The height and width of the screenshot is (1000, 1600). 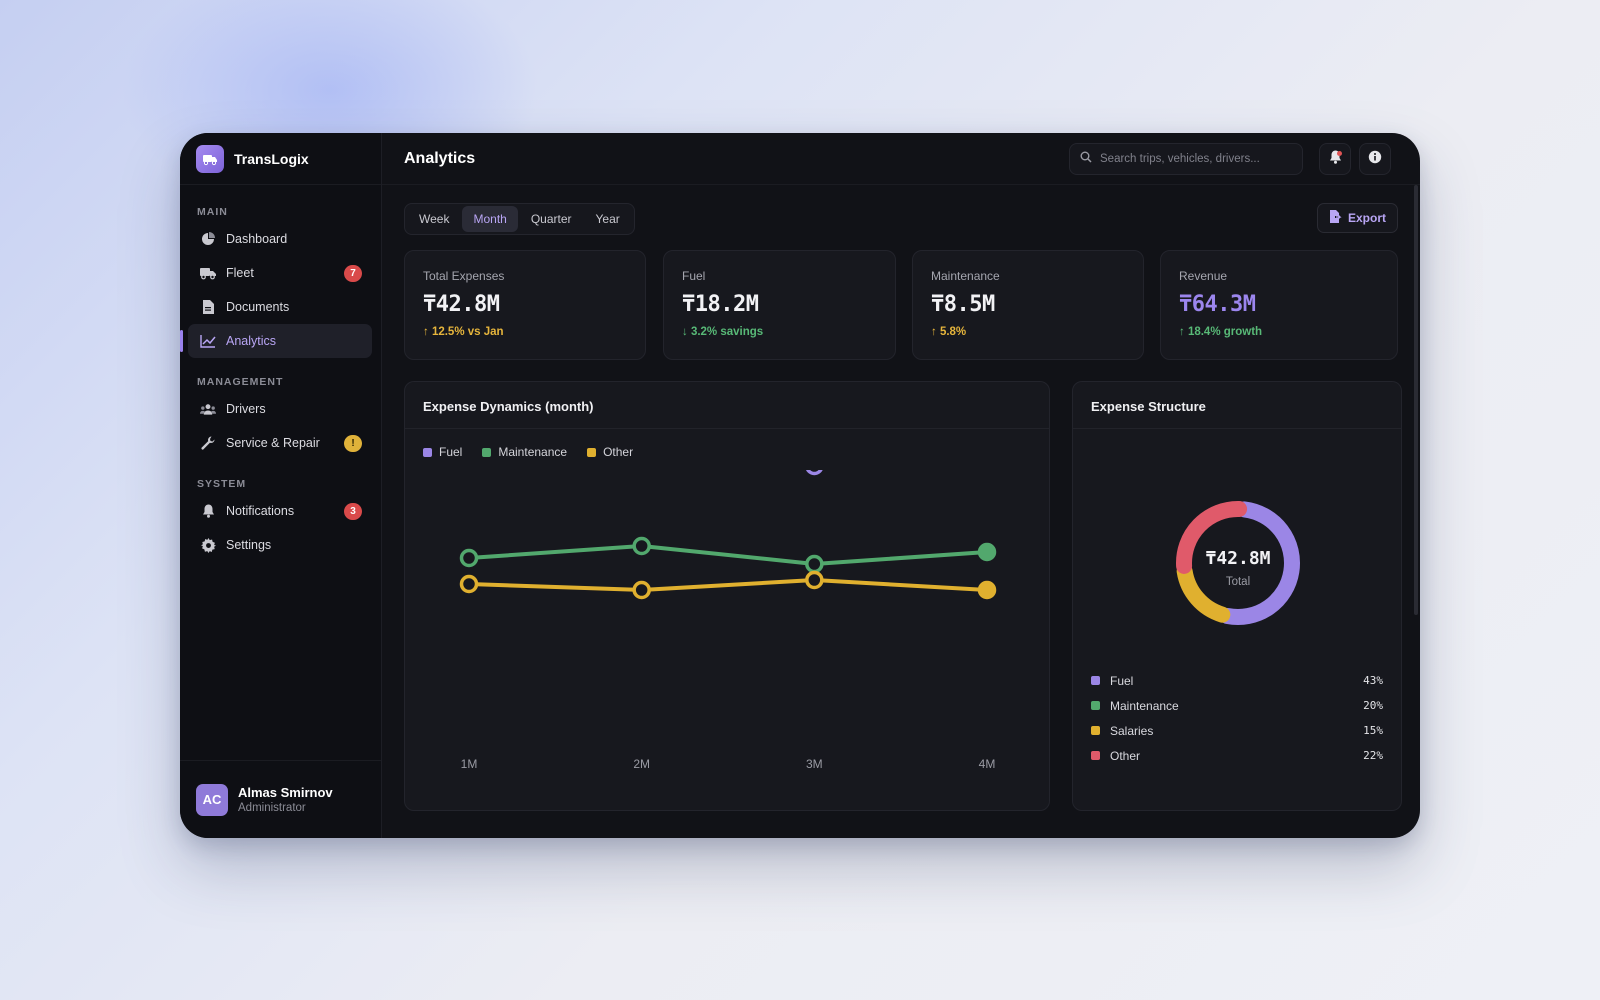 I want to click on export-icon, so click(x=1335, y=218).